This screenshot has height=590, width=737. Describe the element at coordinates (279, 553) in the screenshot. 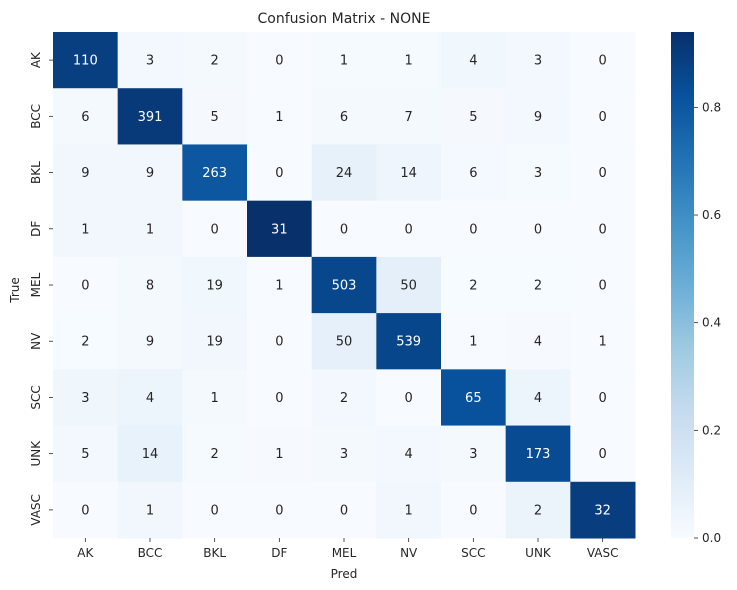

I see `x-tick-label: DF` at that location.